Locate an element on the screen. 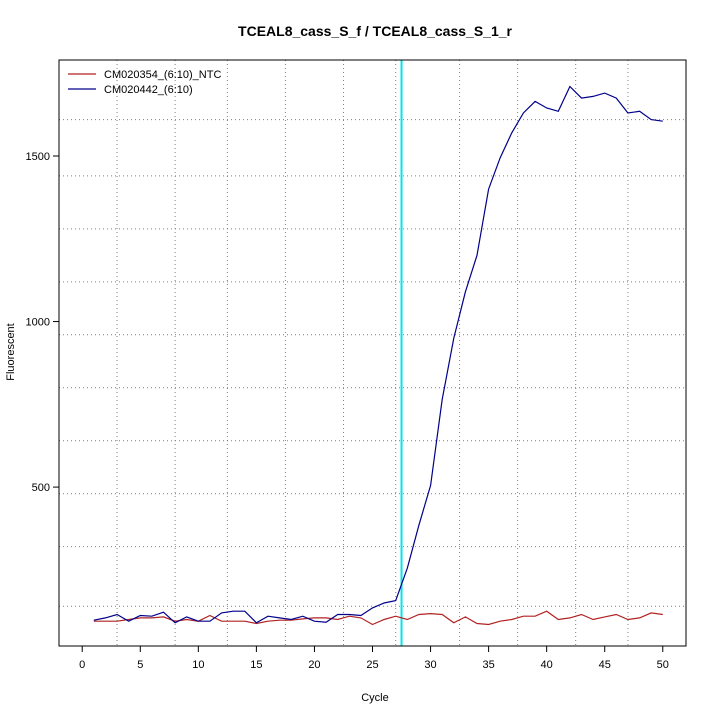 This screenshot has width=720, height=720. legend-label: CM020354_(6:10)_NTC is located at coordinates (162, 75).